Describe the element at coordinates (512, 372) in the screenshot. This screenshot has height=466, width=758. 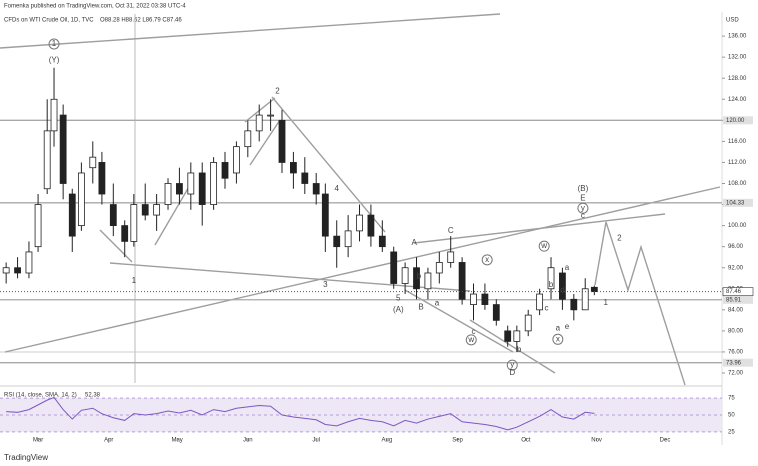
I see `wave-label: D` at that location.